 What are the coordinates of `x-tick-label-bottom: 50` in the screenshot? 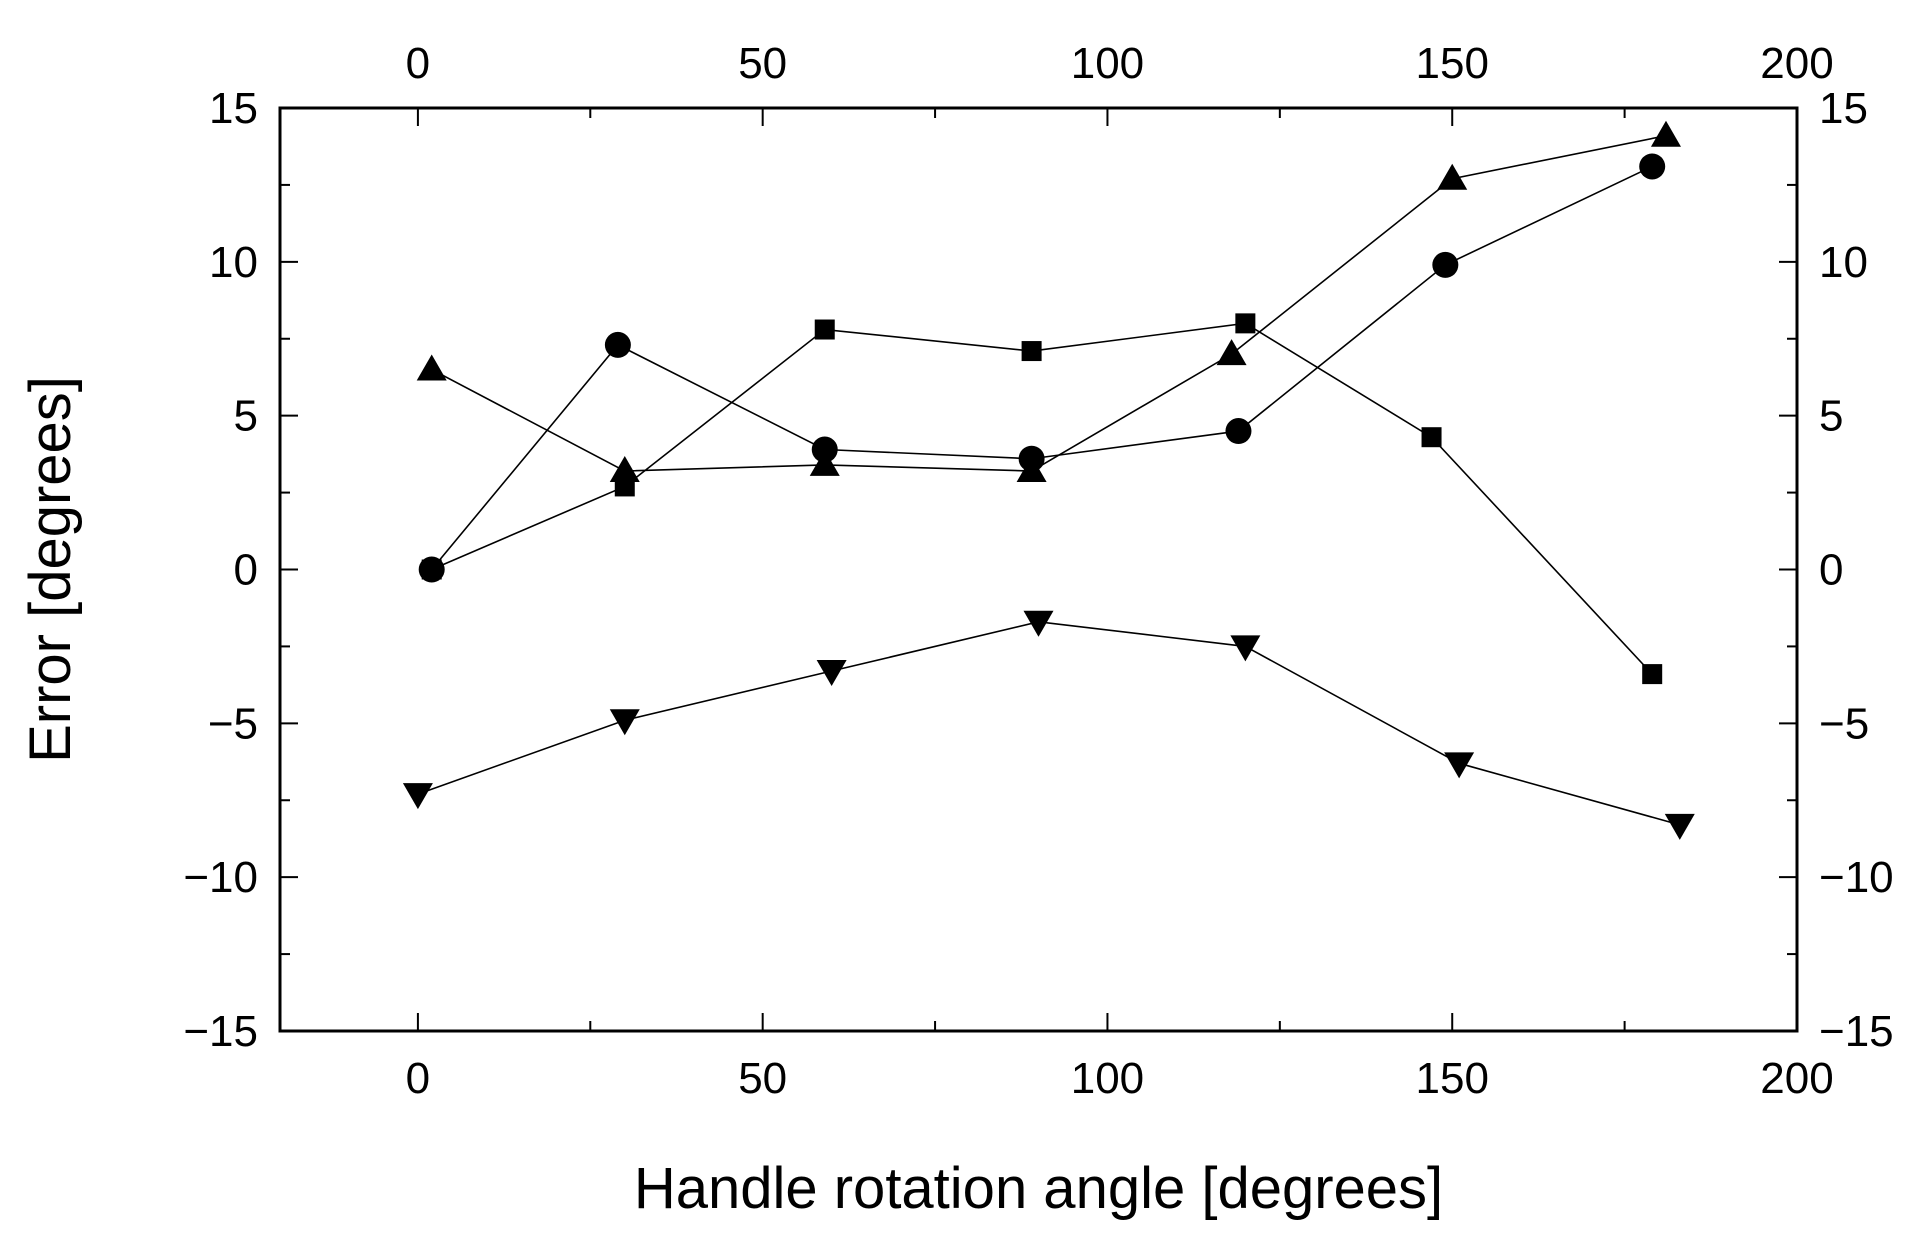 It's located at (762, 1078).